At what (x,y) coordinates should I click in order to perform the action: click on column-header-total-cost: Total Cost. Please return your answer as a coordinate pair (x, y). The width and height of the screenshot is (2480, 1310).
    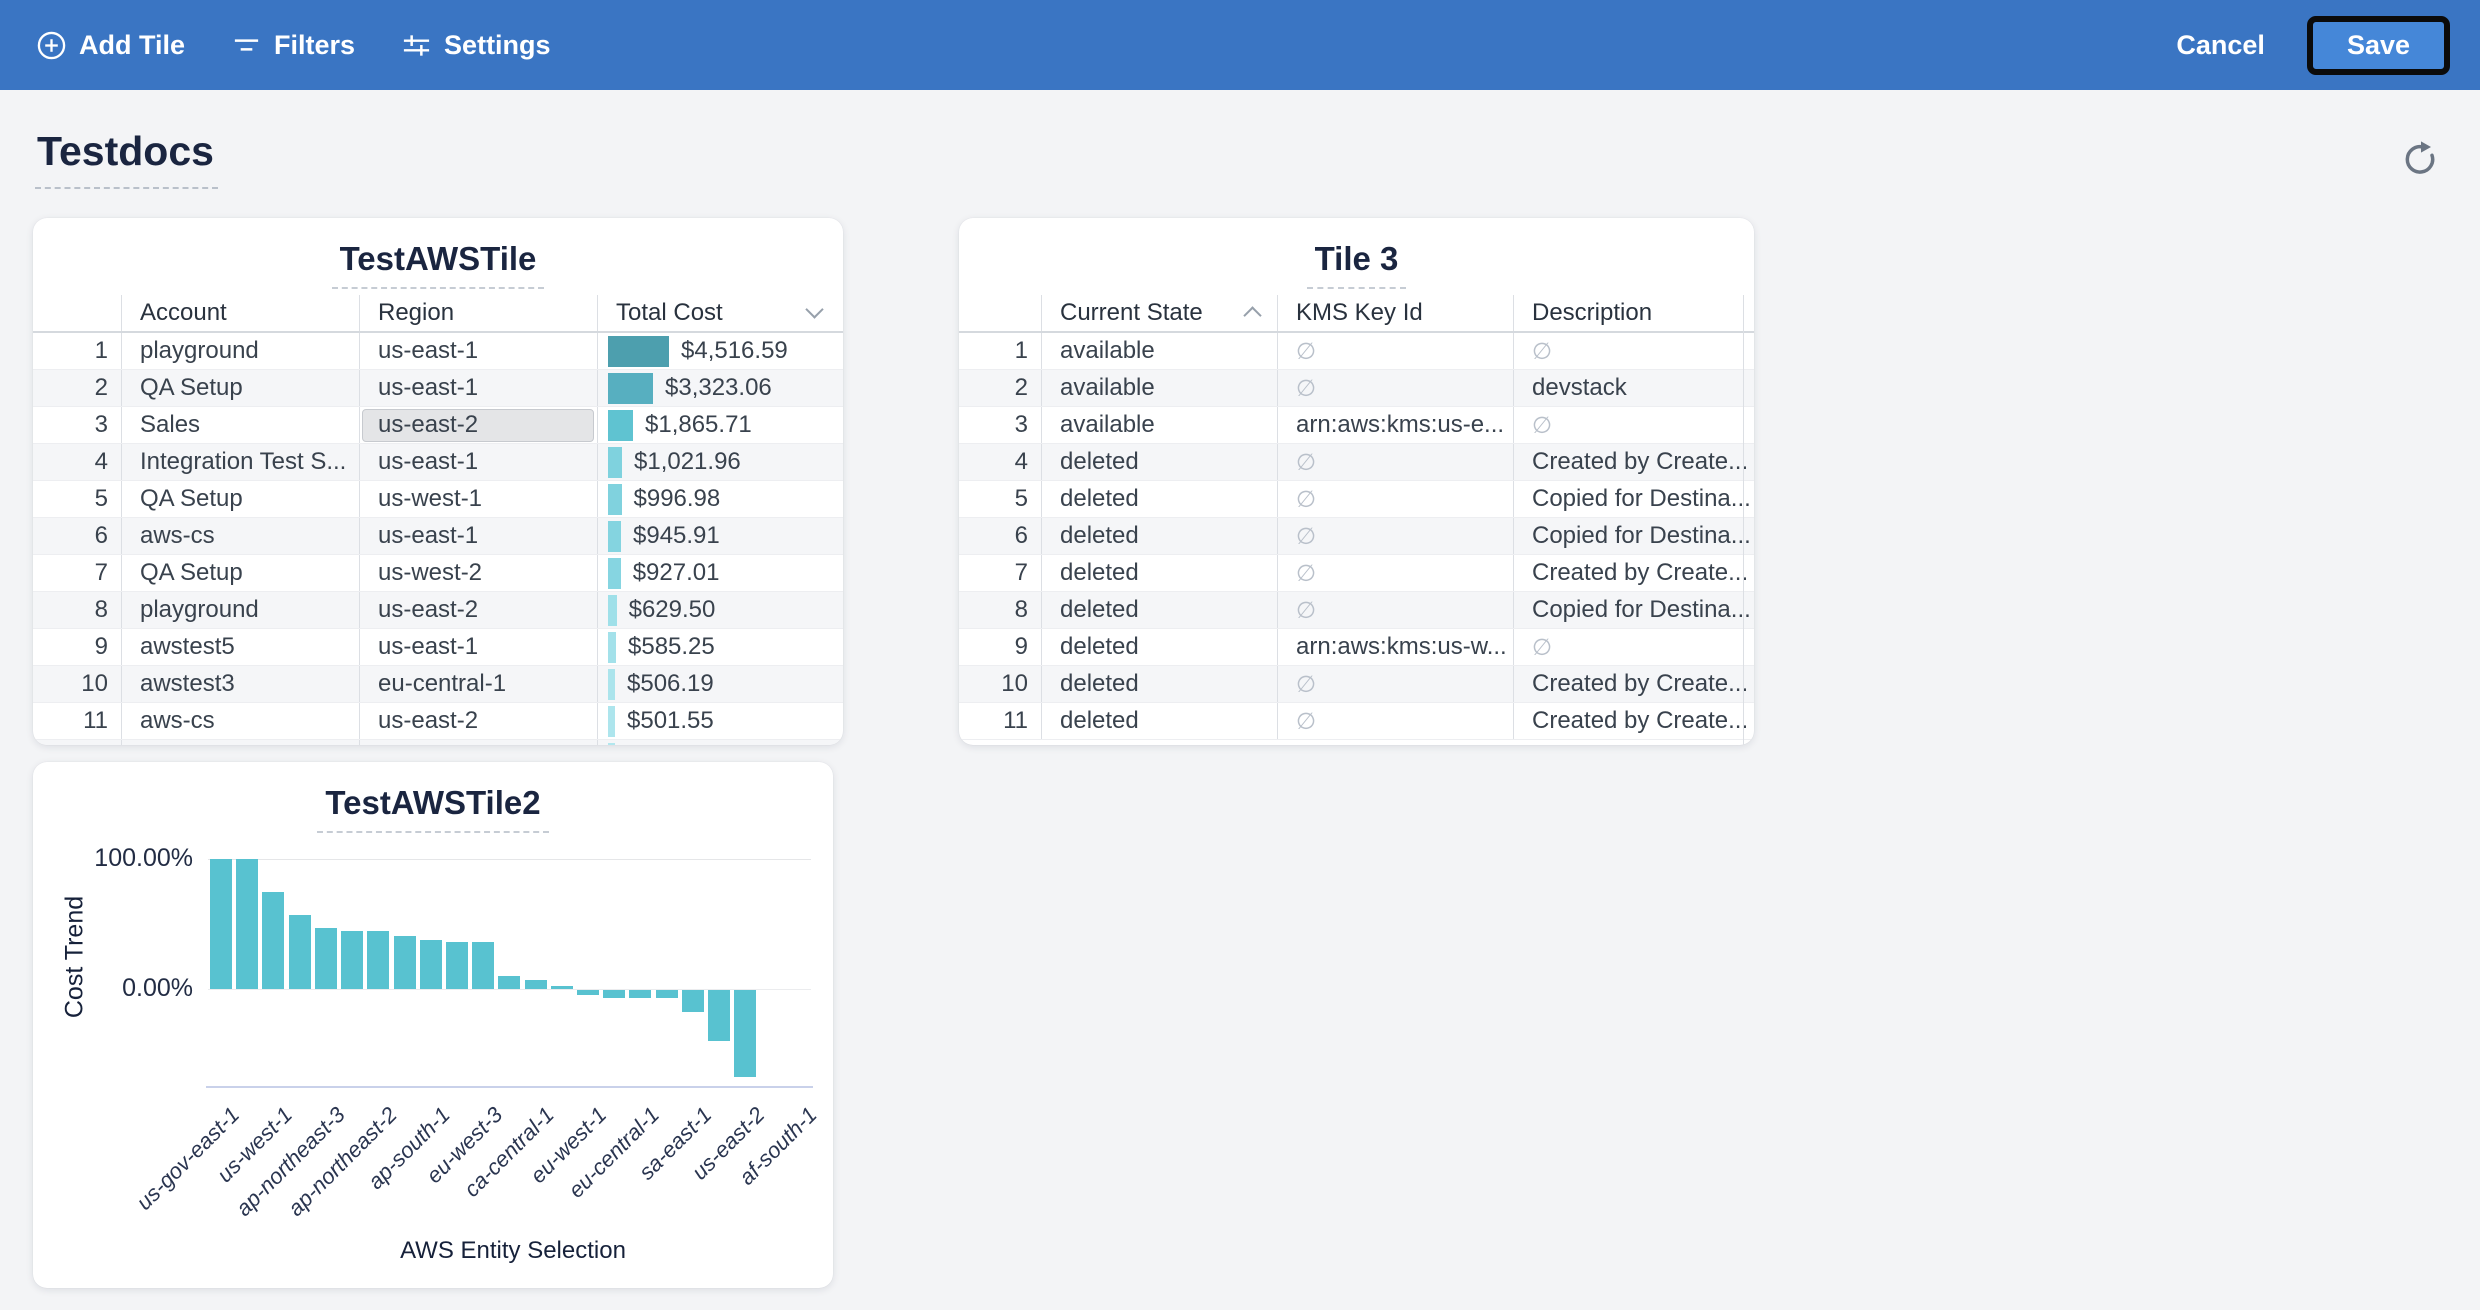
    Looking at the image, I should click on (720, 313).